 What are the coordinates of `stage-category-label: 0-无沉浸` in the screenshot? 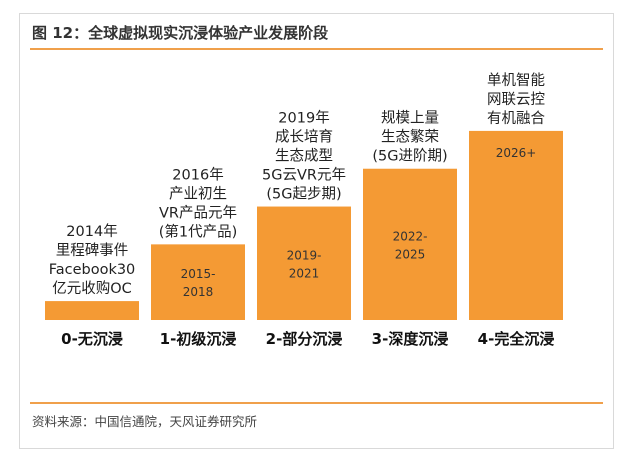 It's located at (92, 339).